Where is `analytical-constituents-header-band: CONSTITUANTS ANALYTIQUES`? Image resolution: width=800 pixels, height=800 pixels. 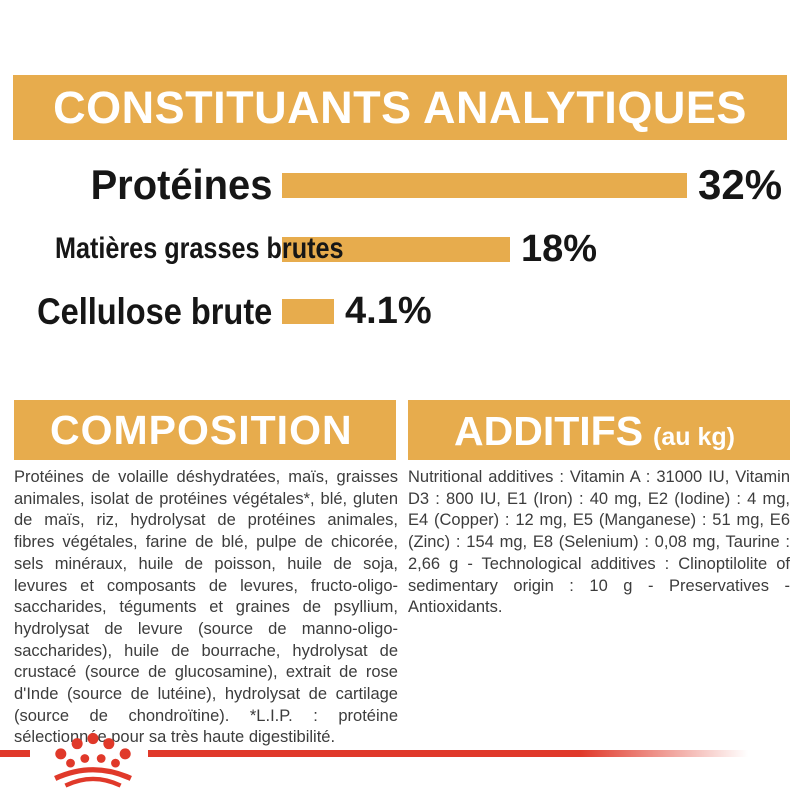
analytical-constituents-header-band: CONSTITUANTS ANALYTIQUES is located at coordinates (400, 107).